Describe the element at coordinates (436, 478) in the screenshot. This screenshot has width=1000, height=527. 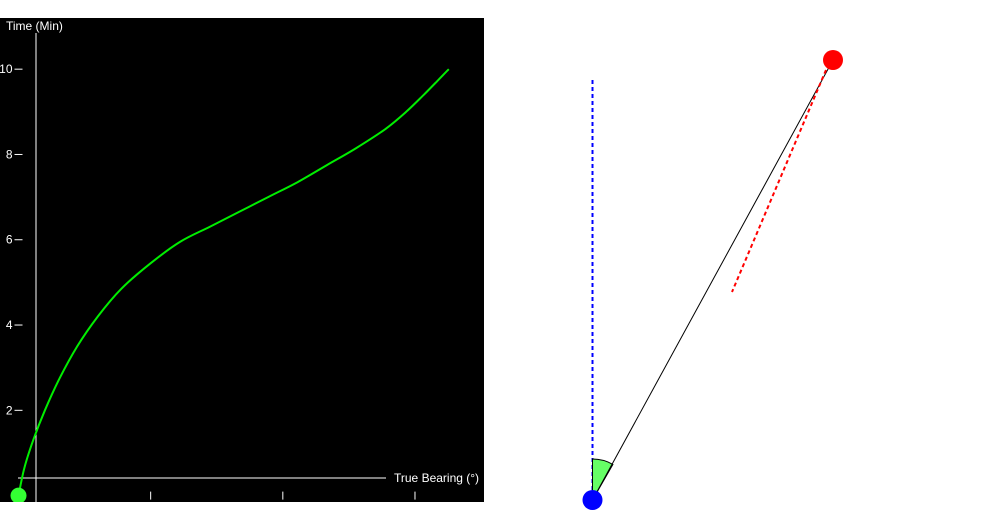
I see `x-axis-label: True Bearing (°)` at that location.